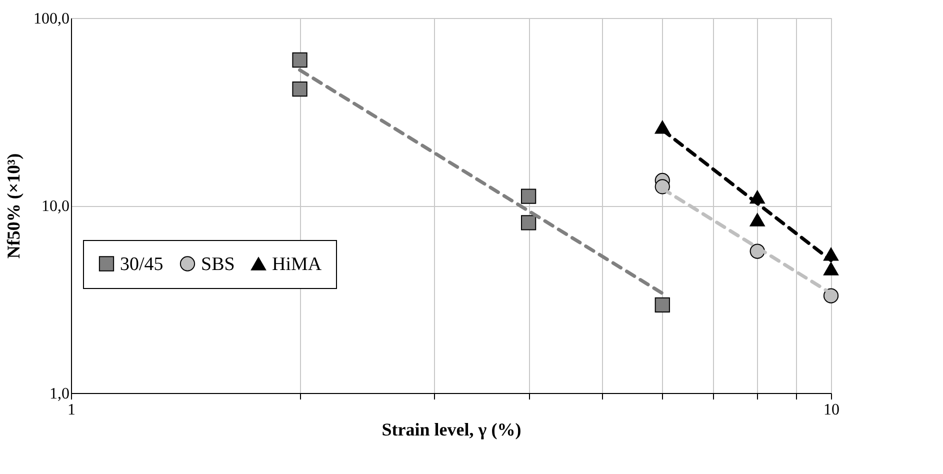 This screenshot has width=943, height=474. I want to click on x-axis-title: Strain level, γ (%), so click(452, 430).